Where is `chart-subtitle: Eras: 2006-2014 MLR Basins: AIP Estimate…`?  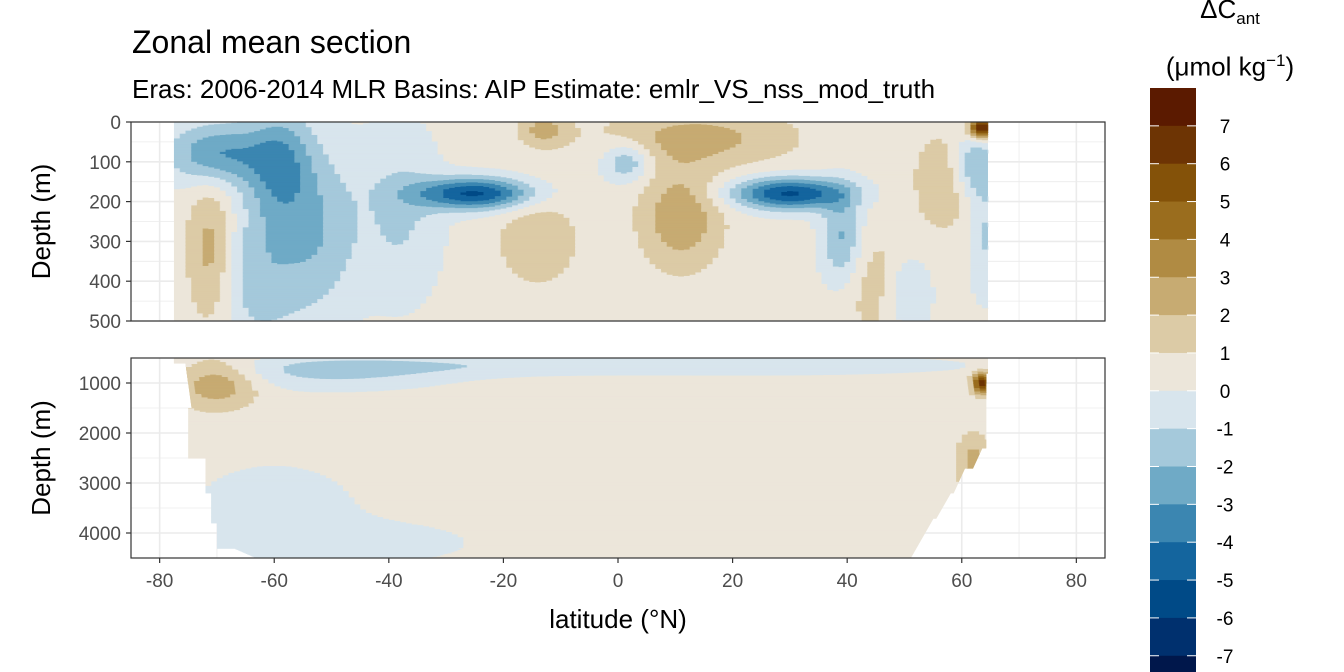
chart-subtitle: Eras: 2006-2014 MLR Basins: AIP Estimate… is located at coordinates (534, 89).